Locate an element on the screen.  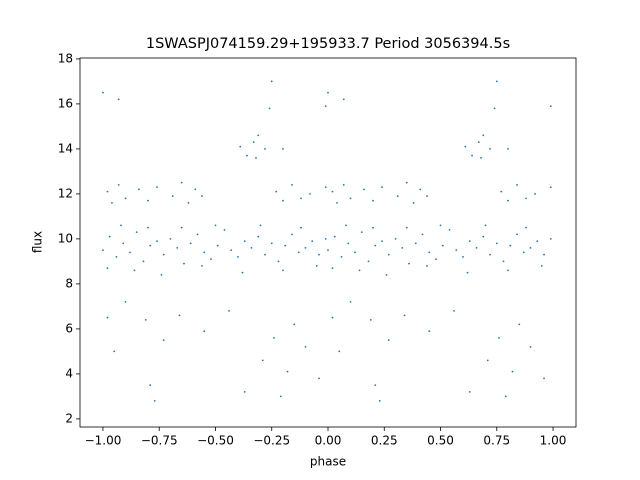
x-tick-label: −1.00 is located at coordinates (103, 441).